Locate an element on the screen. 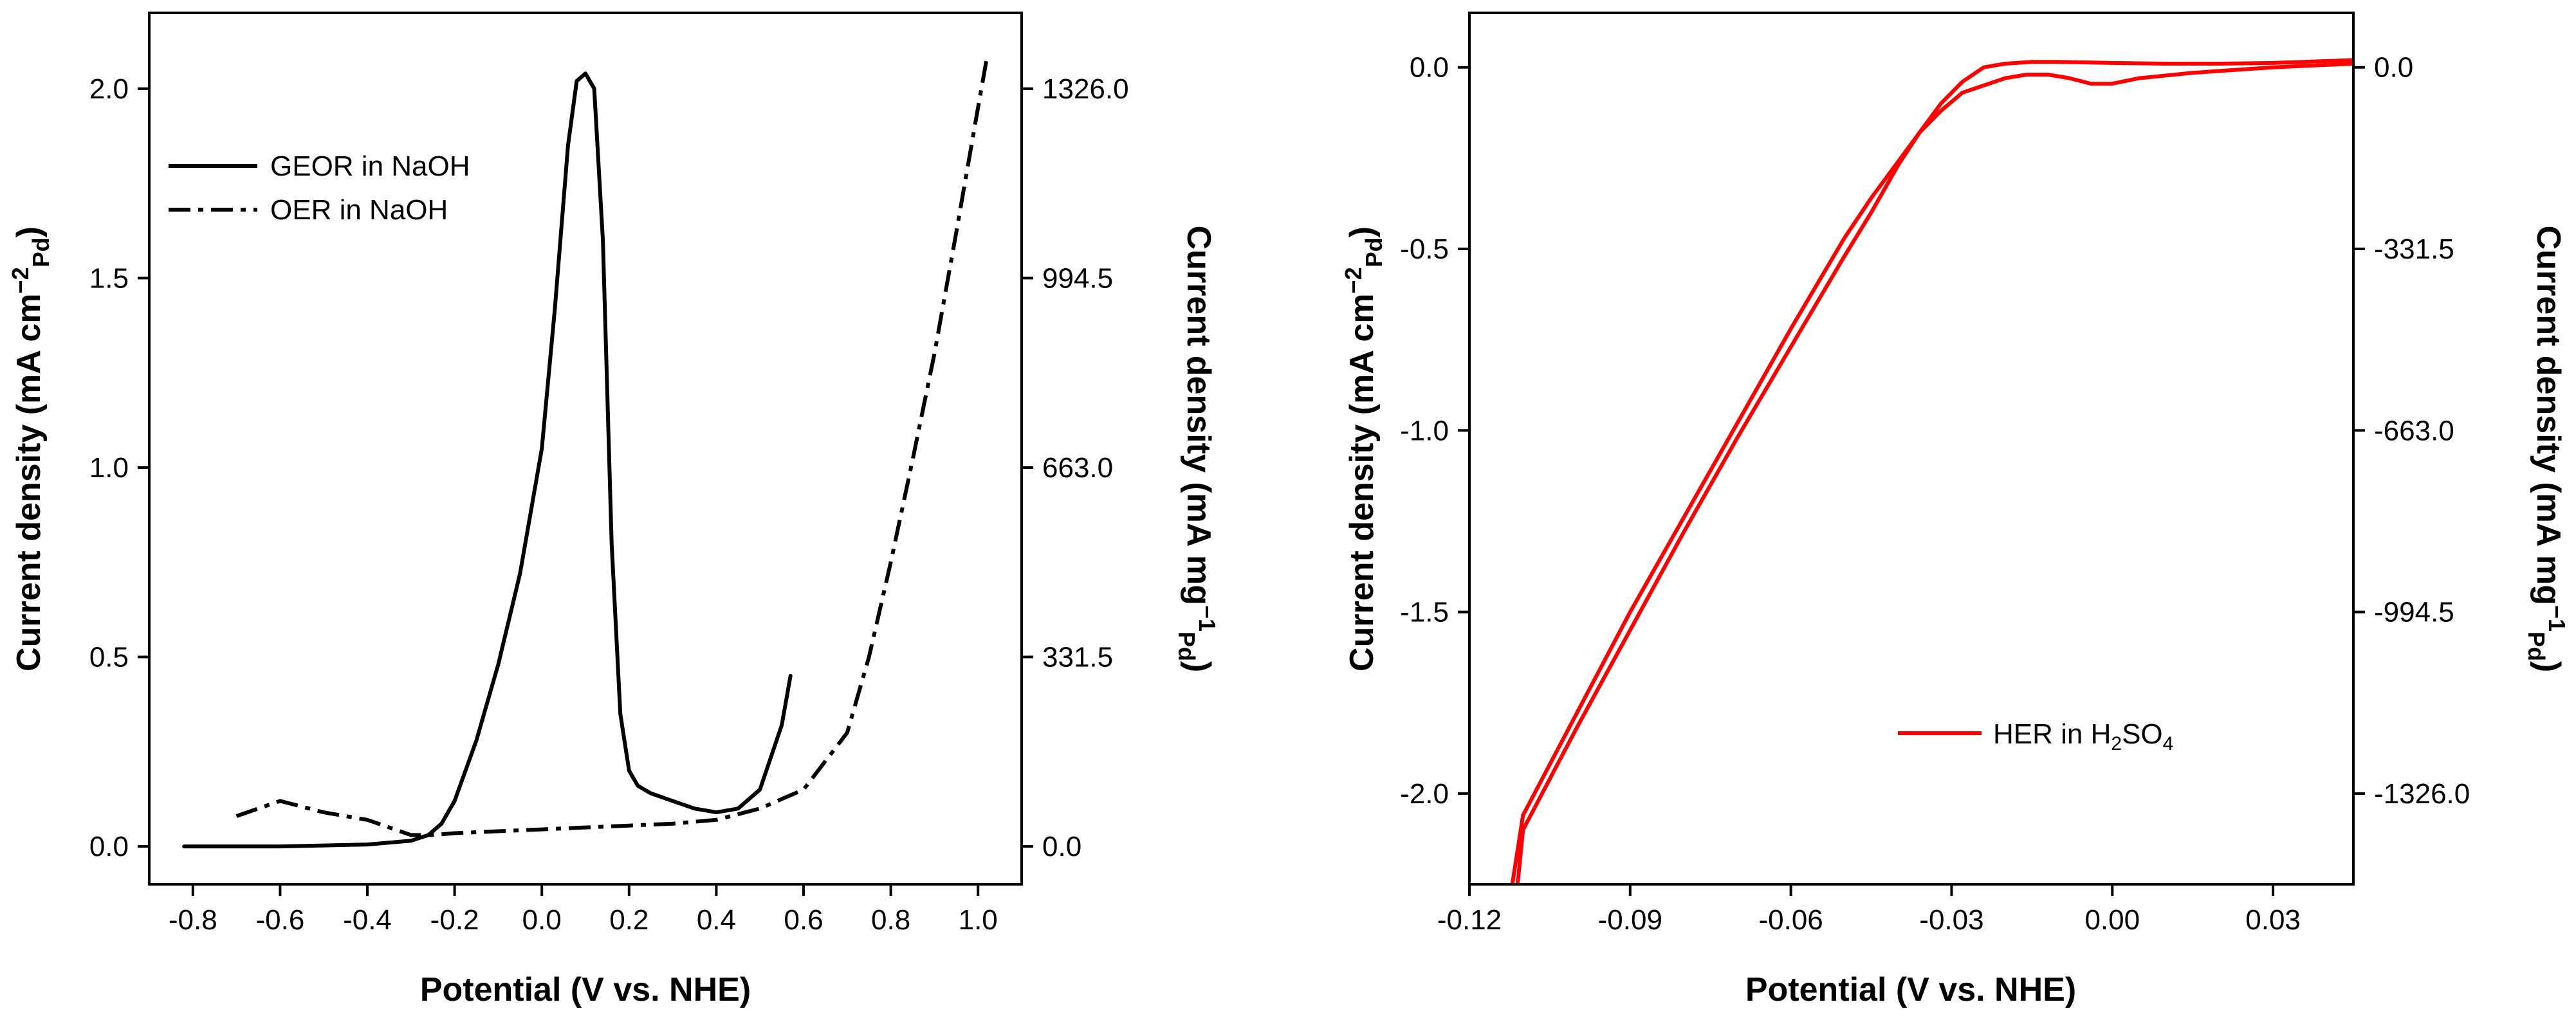 The height and width of the screenshot is (1020, 2576). y2-tick-label: 994.5 is located at coordinates (1077, 278).